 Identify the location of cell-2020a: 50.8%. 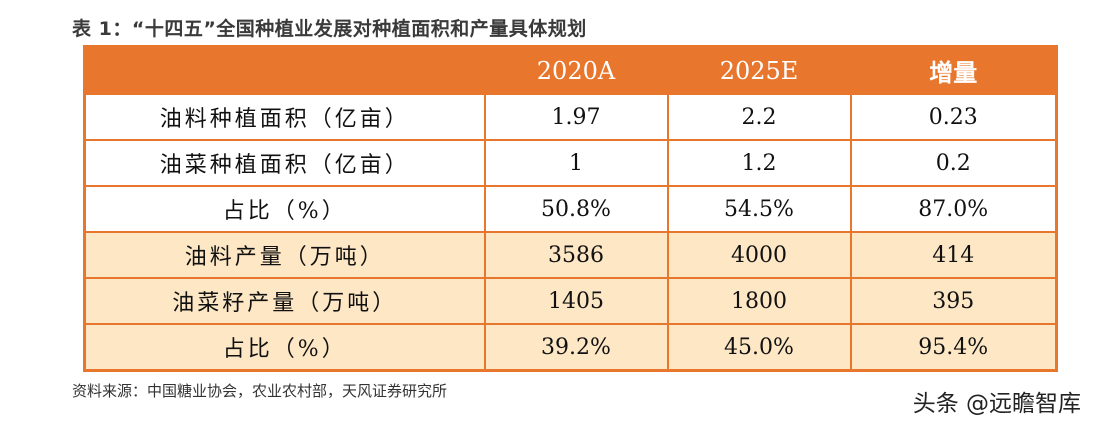
(576, 209).